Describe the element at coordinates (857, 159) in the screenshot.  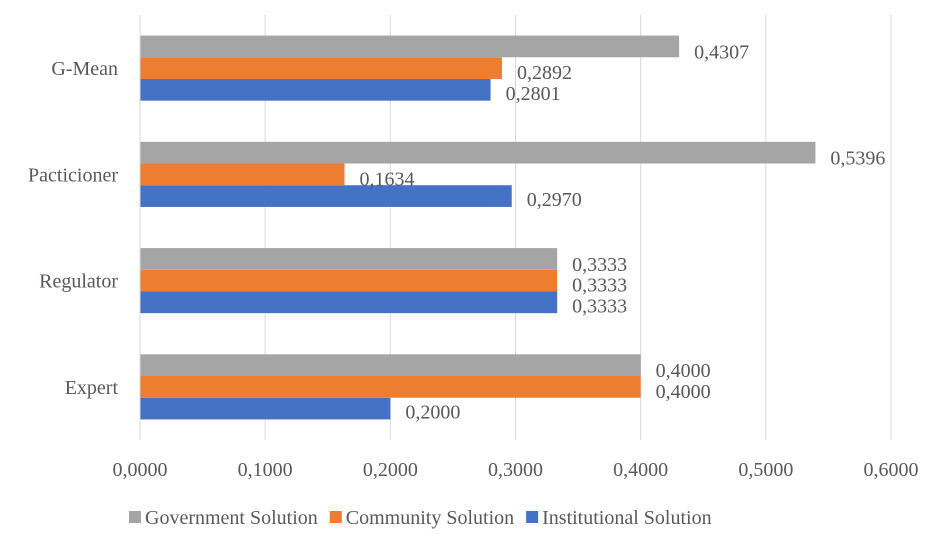
I see `data-label: 0,5396` at that location.